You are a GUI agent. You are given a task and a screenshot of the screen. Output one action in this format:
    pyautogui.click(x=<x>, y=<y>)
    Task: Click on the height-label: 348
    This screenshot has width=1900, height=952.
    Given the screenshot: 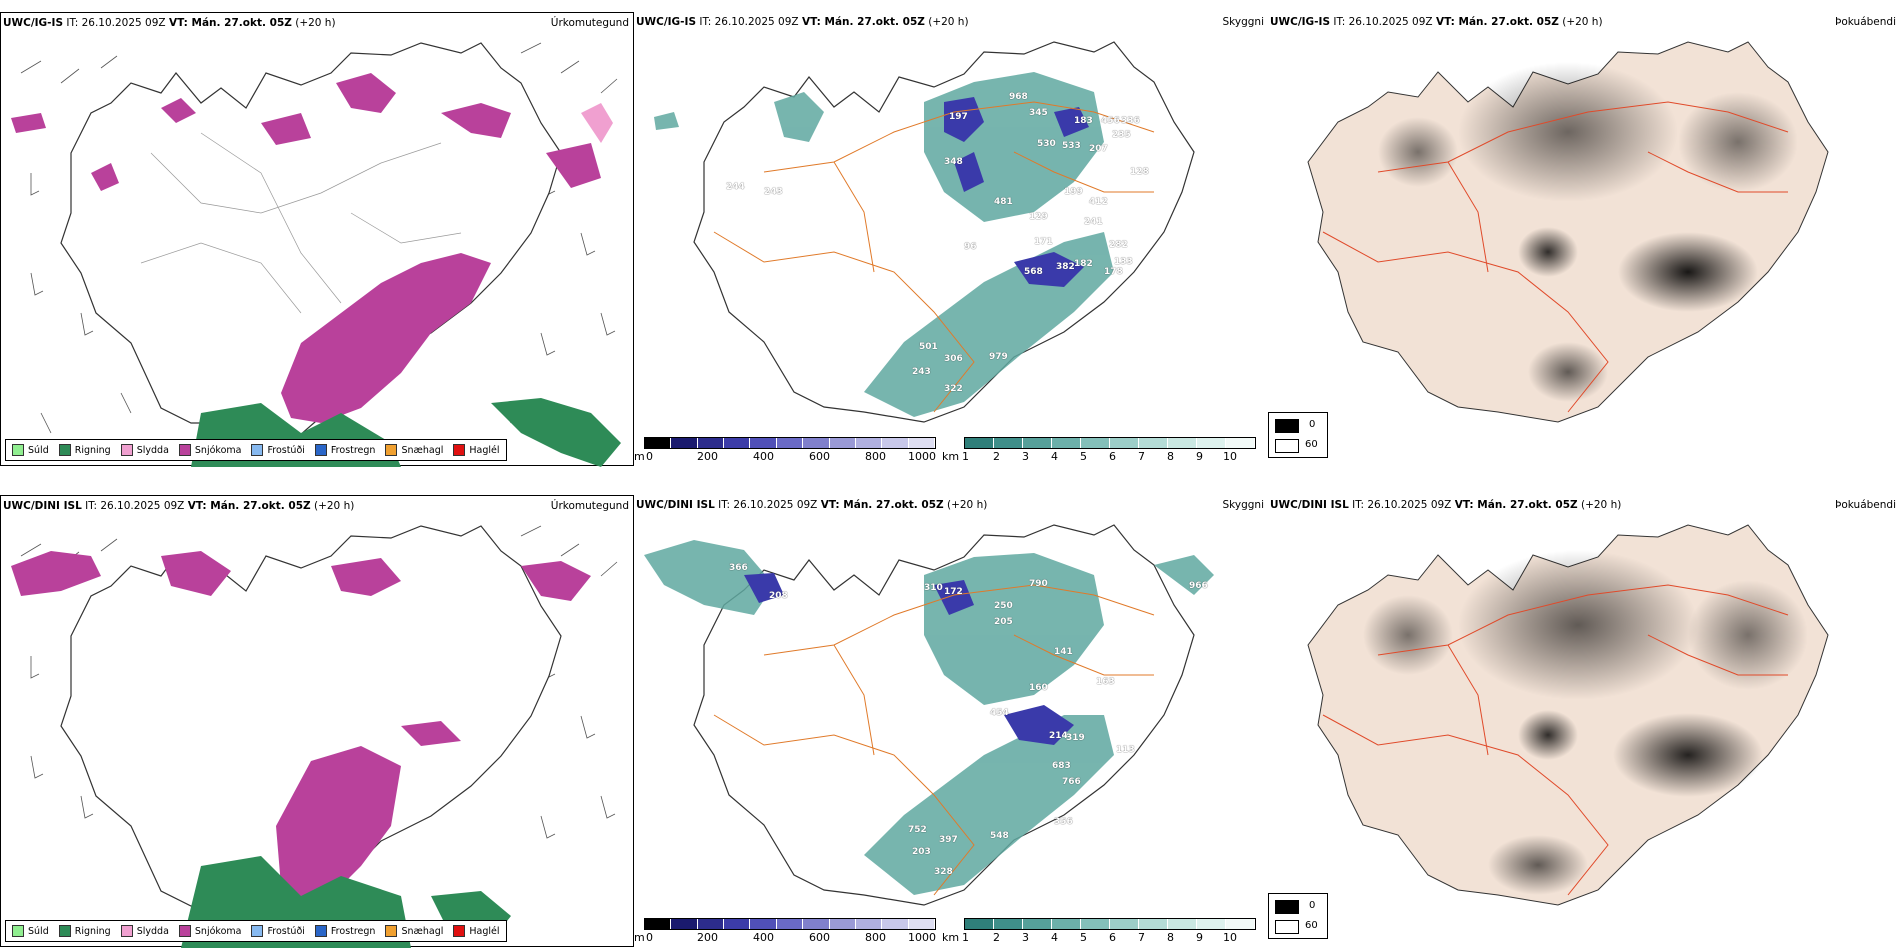 What is the action you would take?
    pyautogui.click(x=953, y=162)
    